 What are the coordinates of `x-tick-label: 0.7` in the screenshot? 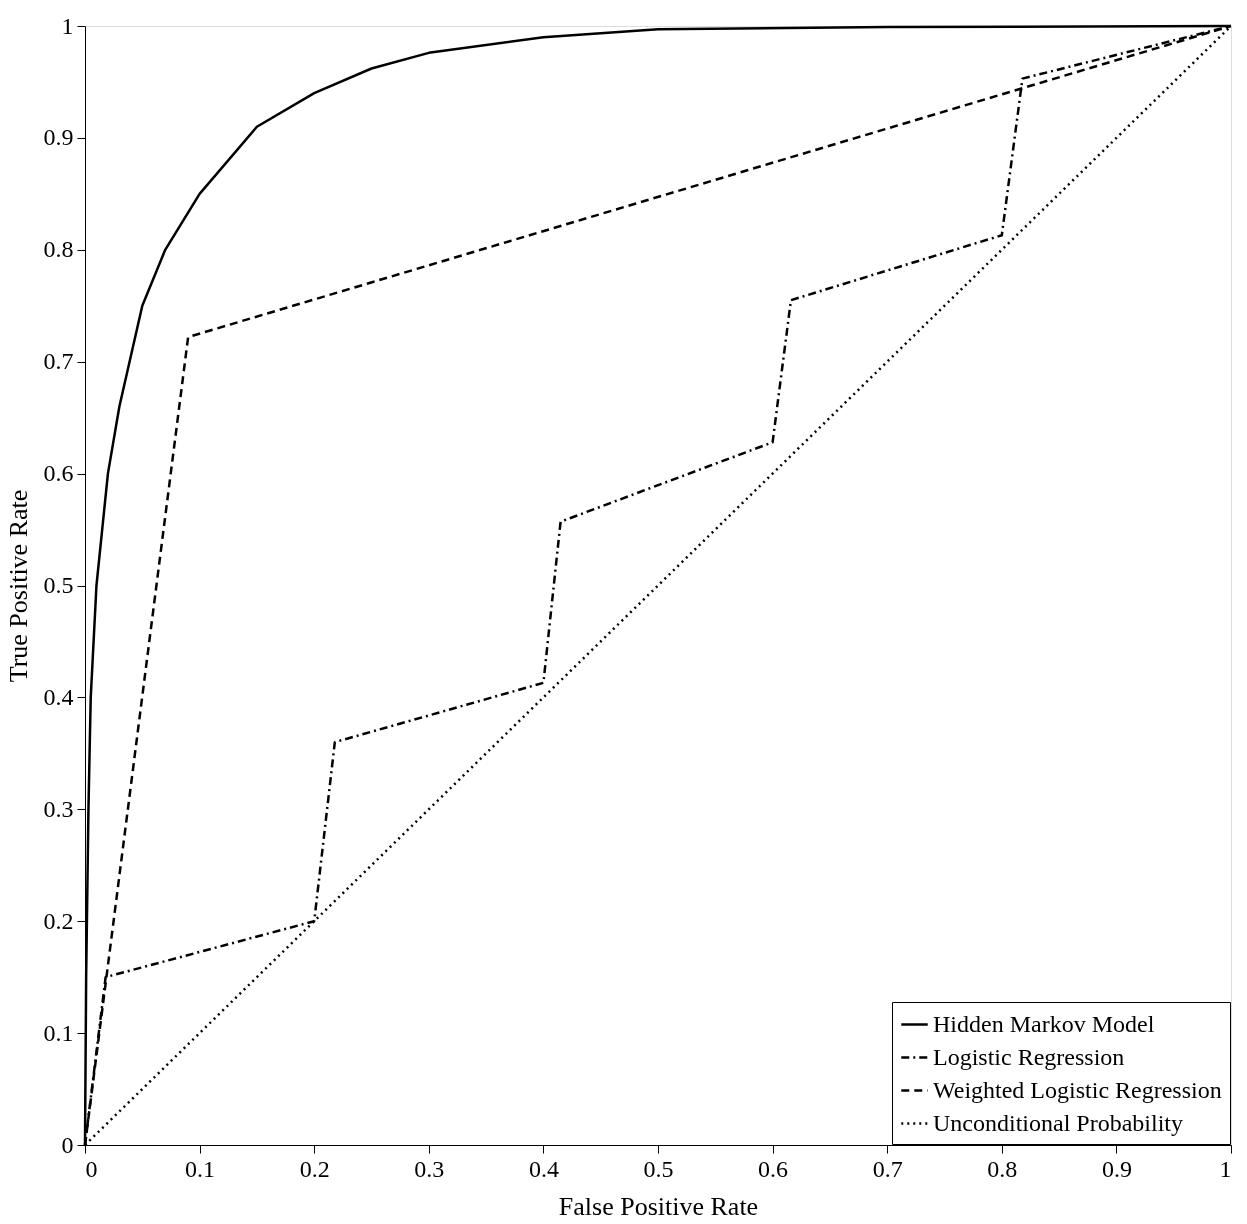 It's located at (887, 1168).